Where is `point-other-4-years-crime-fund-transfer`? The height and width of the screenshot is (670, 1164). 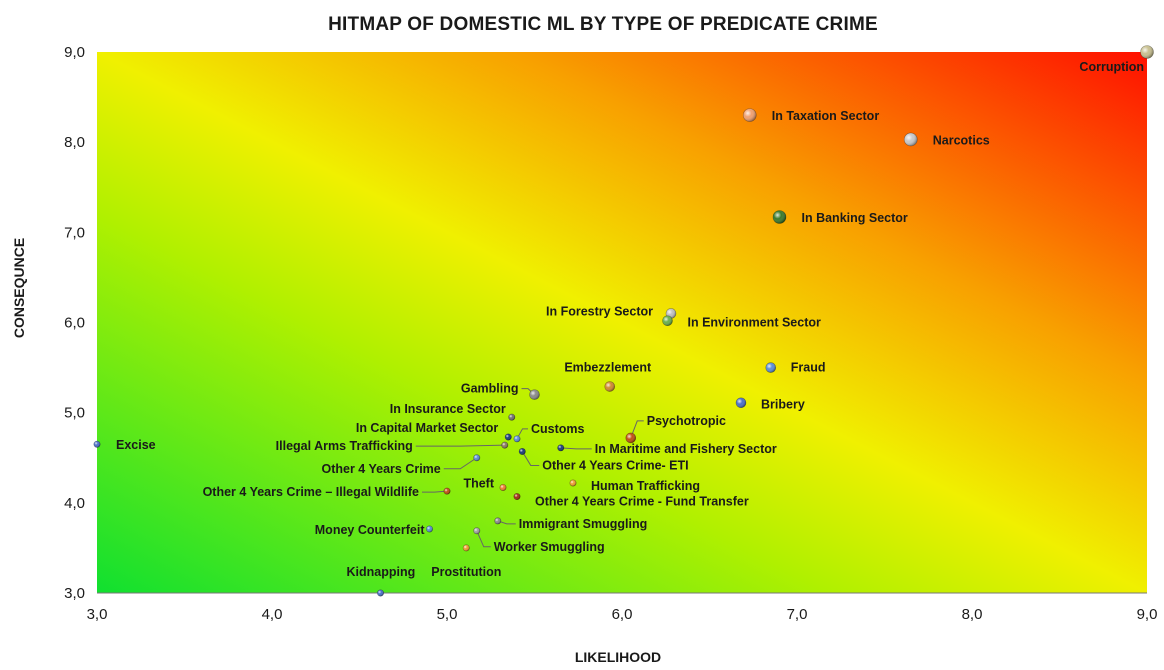
point-other-4-years-crime-fund-transfer is located at coordinates (517, 497).